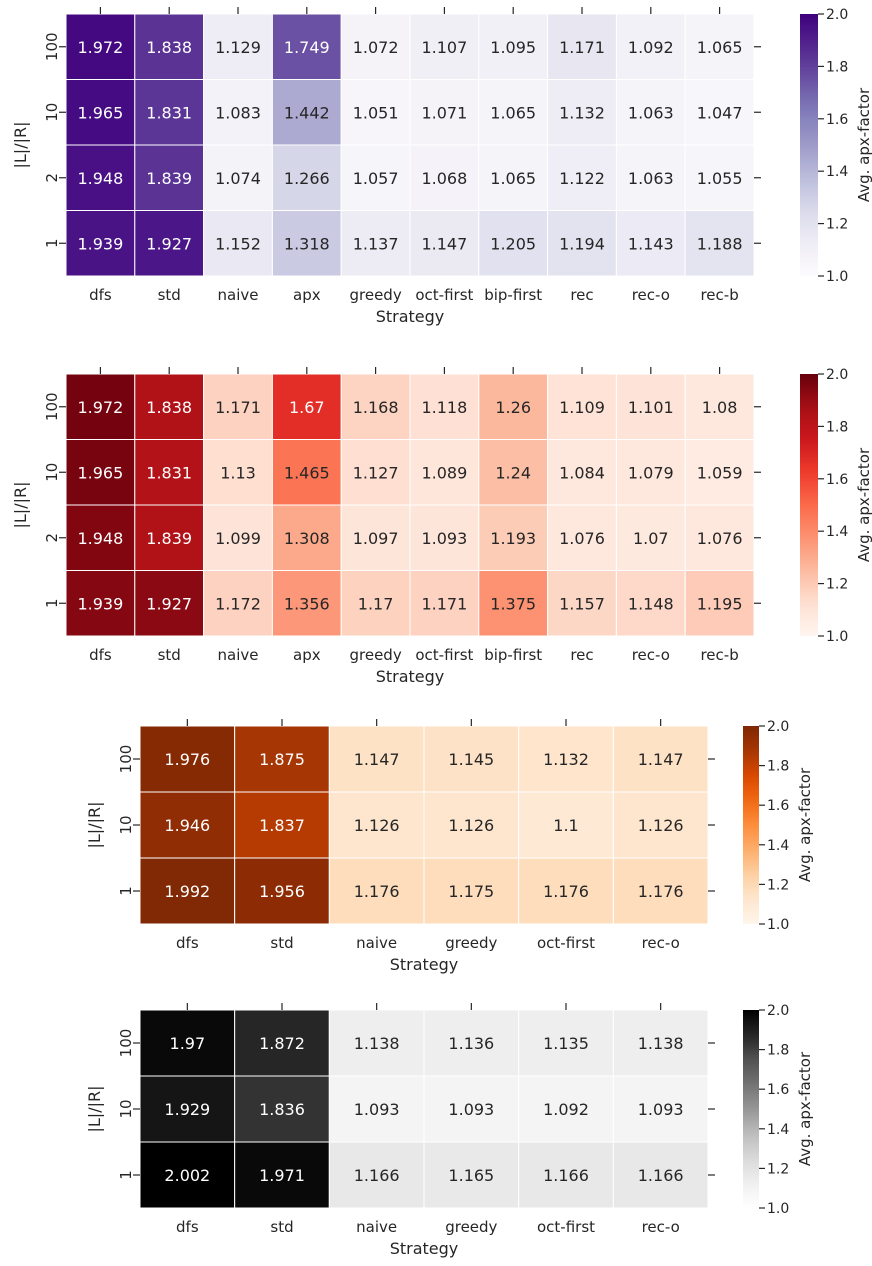 The width and height of the screenshot is (872, 1266). What do you see at coordinates (100, 603) in the screenshot?
I see `cell-value-label: 1.939` at bounding box center [100, 603].